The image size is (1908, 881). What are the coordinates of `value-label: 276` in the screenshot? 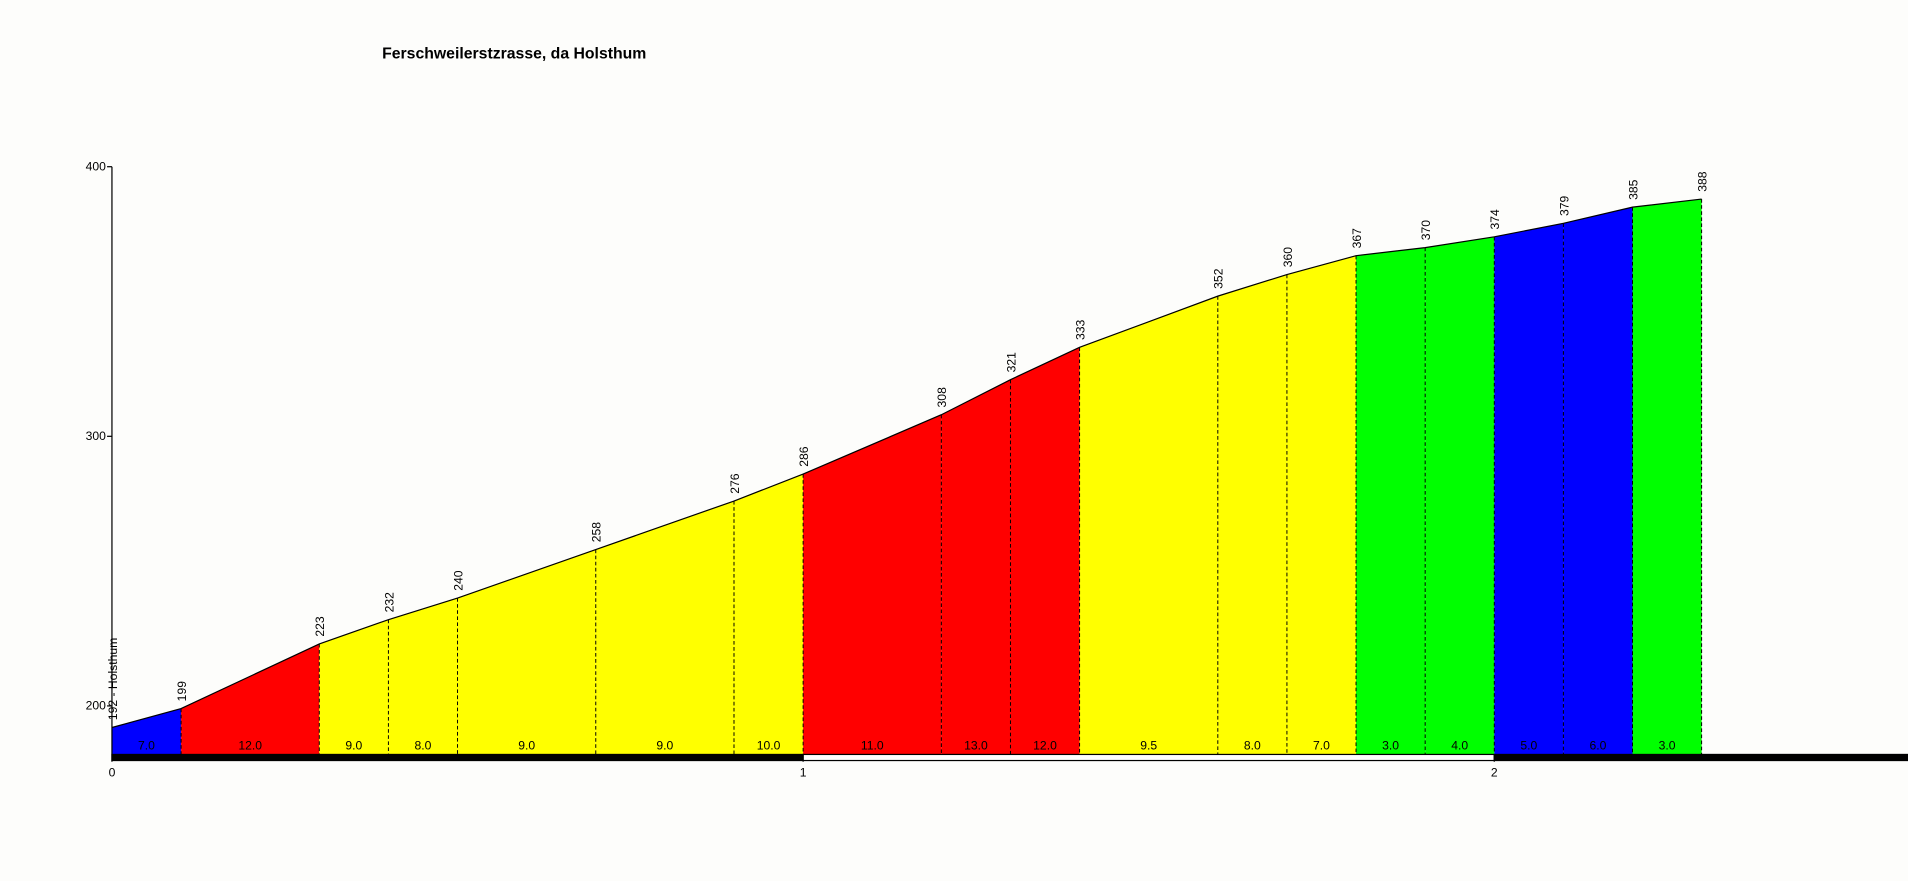 It's located at (735, 483).